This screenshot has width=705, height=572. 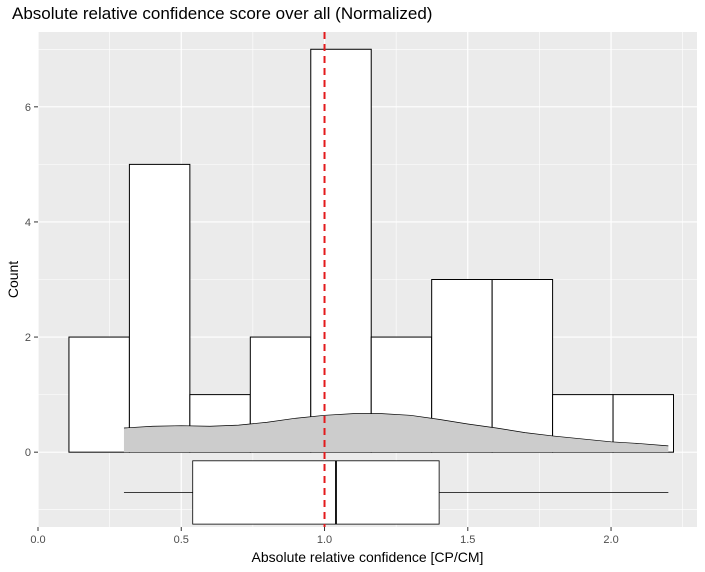 I want to click on x-axis: 0.0 0.5 1.0 1.5 2.0, so click(x=324, y=536).